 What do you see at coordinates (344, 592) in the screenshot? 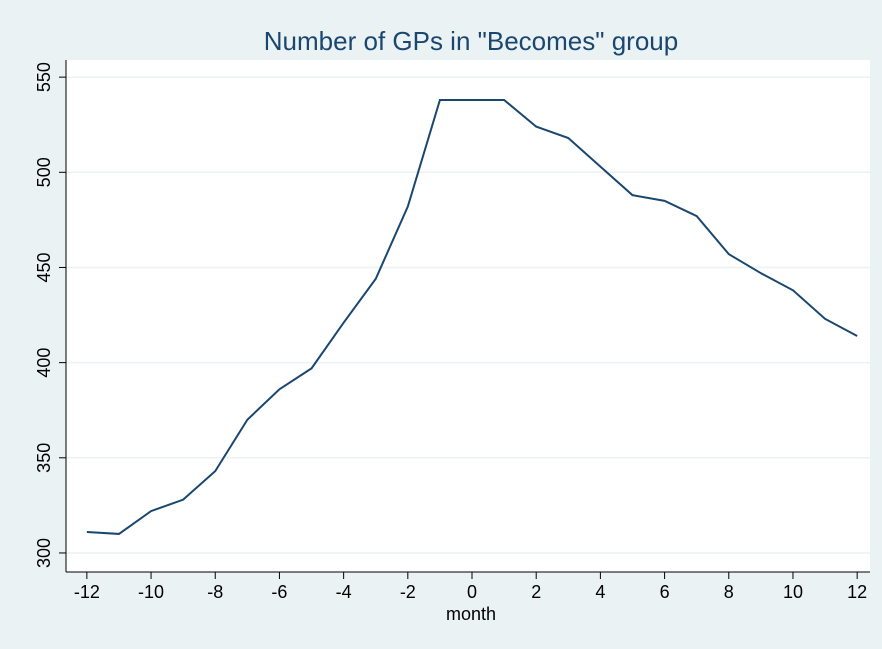
I see `x-tick-label: -4` at bounding box center [344, 592].